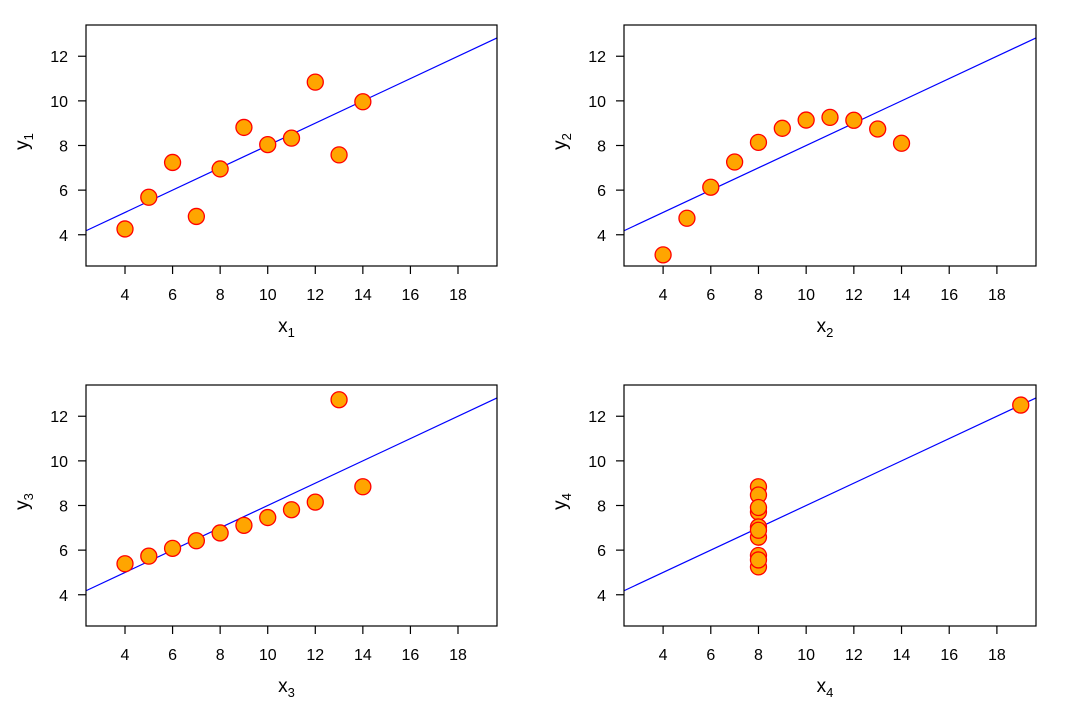 This screenshot has height=721, width=1080. I want to click on y-axis-label: y3, so click(24, 501).